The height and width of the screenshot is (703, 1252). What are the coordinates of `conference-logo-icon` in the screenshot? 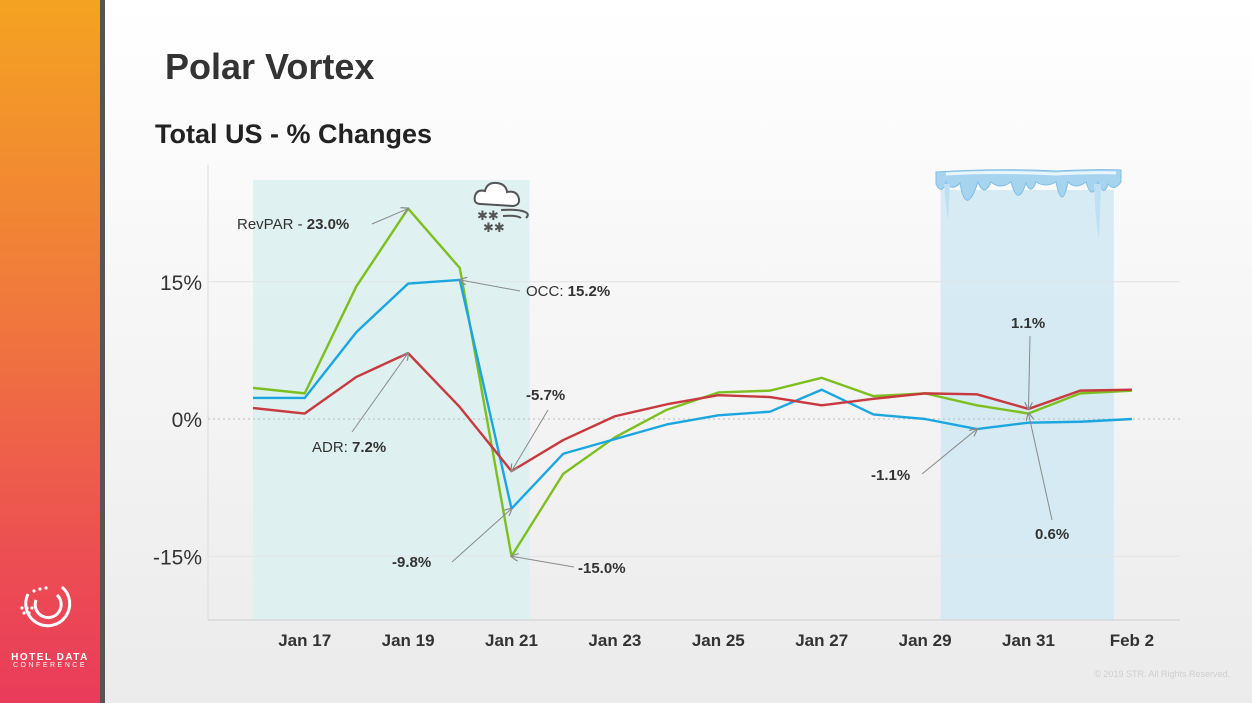 It's located at (50, 617).